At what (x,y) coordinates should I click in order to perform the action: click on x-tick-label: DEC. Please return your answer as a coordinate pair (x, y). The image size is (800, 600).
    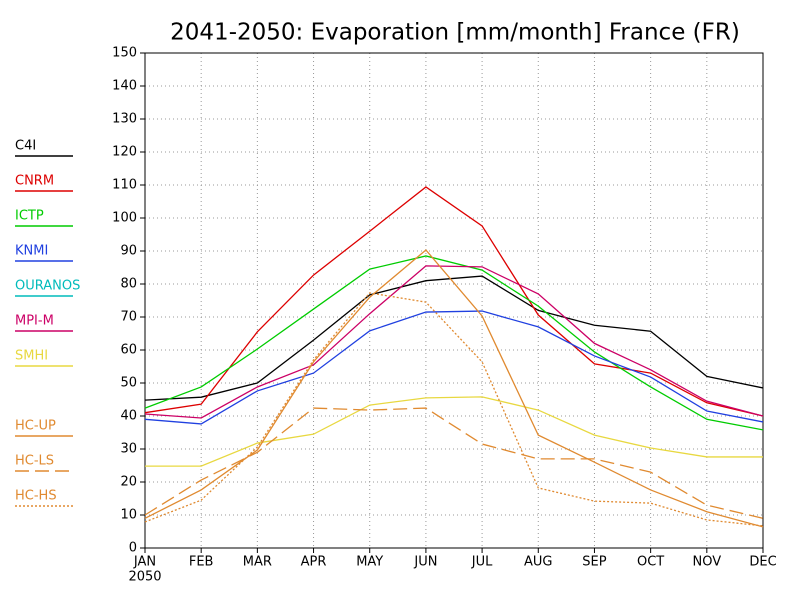
    Looking at the image, I should click on (762, 562).